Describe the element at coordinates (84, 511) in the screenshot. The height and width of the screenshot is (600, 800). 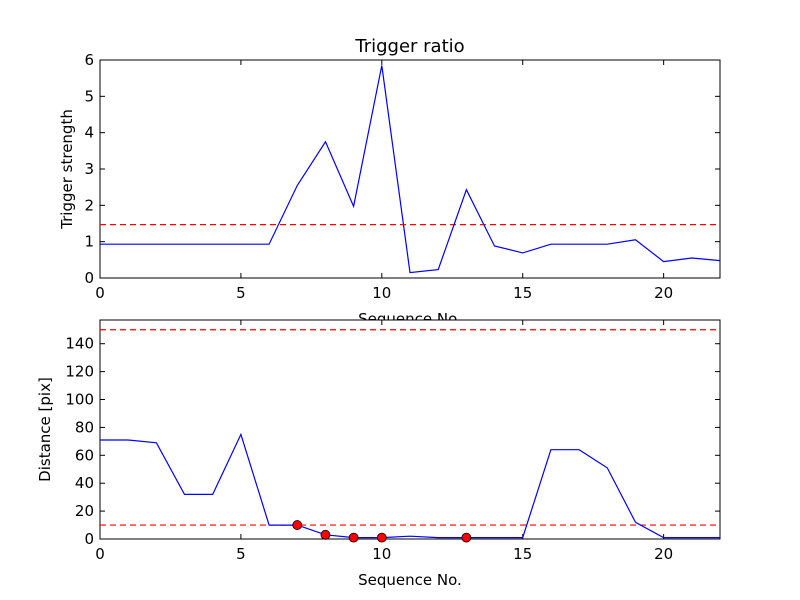
I see `y-tick-label: 20` at that location.